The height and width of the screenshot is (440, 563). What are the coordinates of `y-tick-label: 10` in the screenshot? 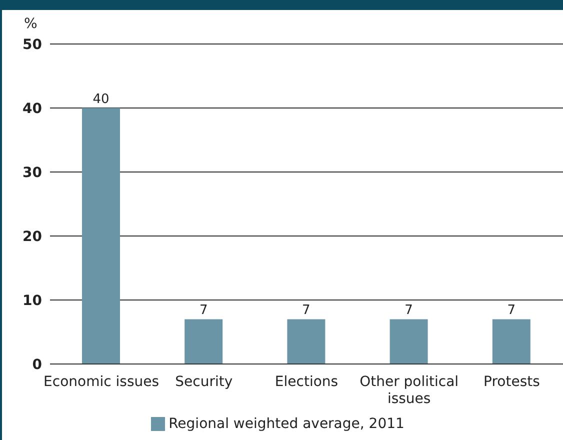 It's located at (32, 300).